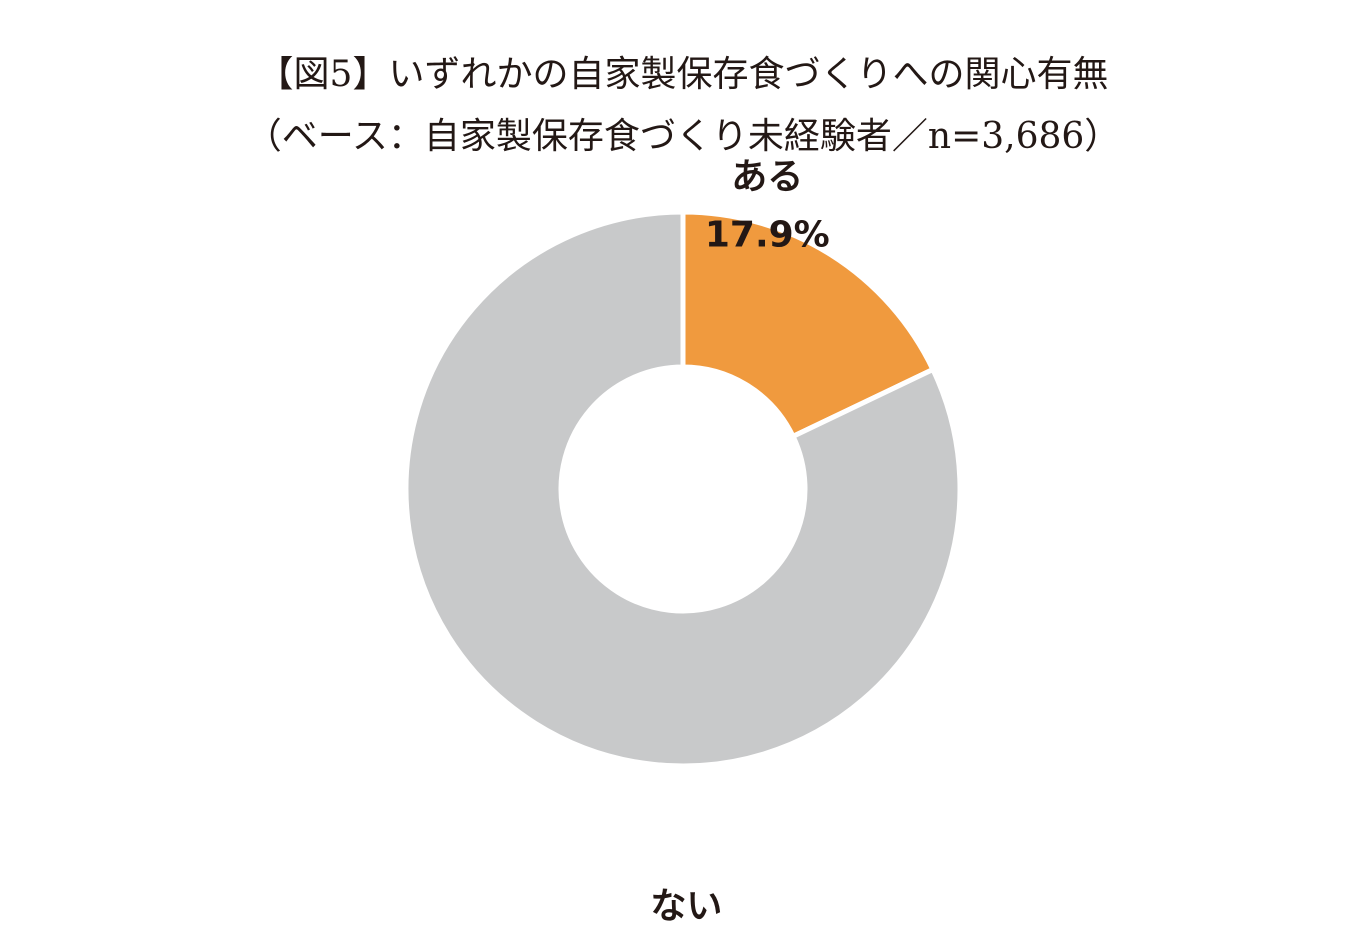 This screenshot has width=1366, height=940. Describe the element at coordinates (683, 136) in the screenshot. I see `chart-subtitle: （ベース：自家製保存食づくり未経験者／n=3,686）` at that location.